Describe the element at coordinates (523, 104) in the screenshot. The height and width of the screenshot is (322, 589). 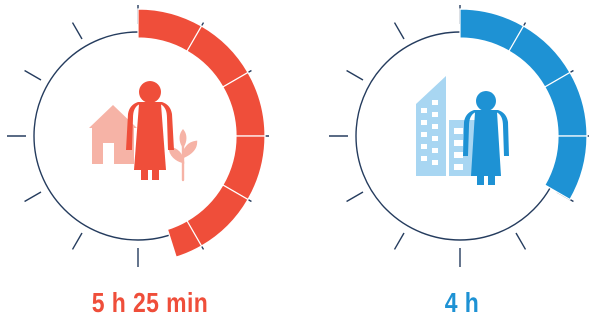
I see `clock-right-progress-arc` at that location.